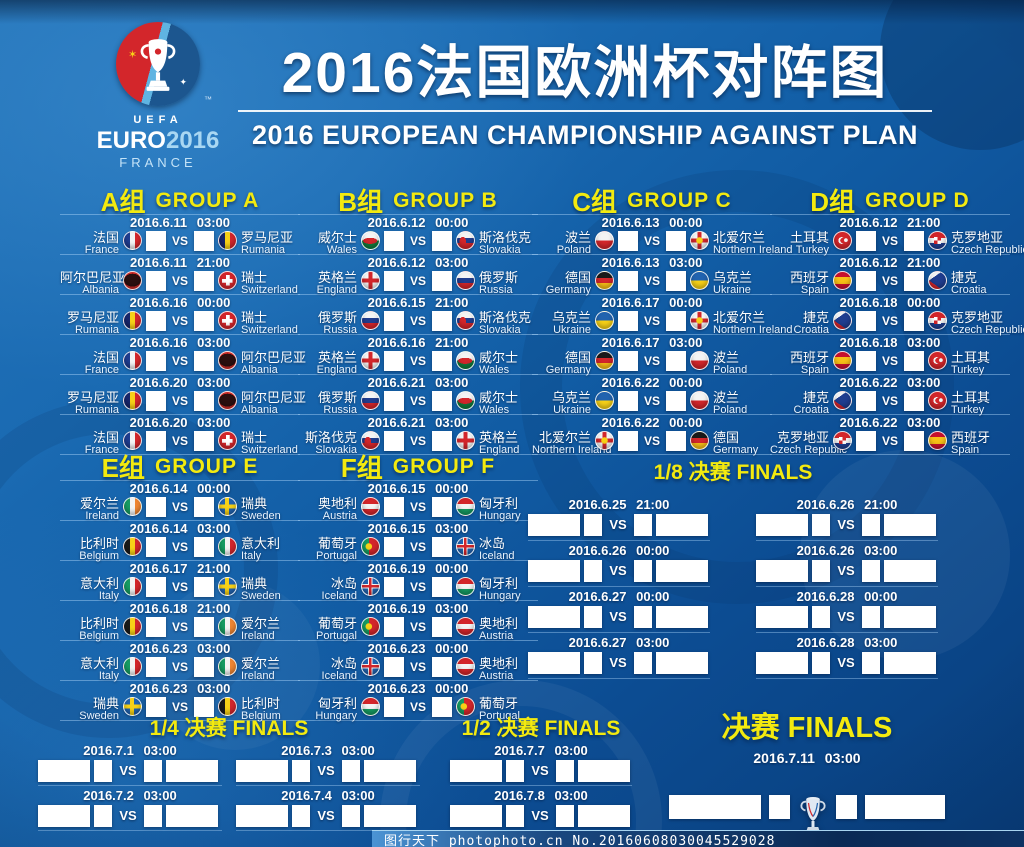 The width and height of the screenshot is (1024, 847). I want to click on team-home: 捷克 Croatia, so click(799, 323).